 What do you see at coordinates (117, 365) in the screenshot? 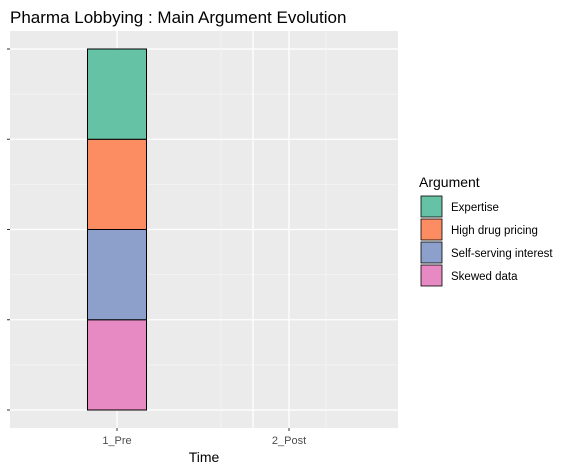
I see `bar-segment-1_Pre-skewed-data` at bounding box center [117, 365].